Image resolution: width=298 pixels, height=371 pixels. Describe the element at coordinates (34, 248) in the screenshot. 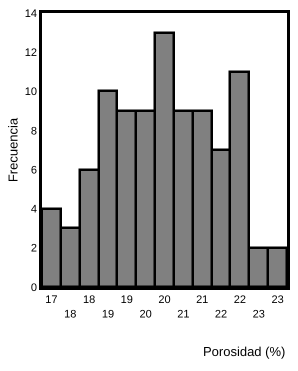

I see `y-tick-label: 2` at that location.